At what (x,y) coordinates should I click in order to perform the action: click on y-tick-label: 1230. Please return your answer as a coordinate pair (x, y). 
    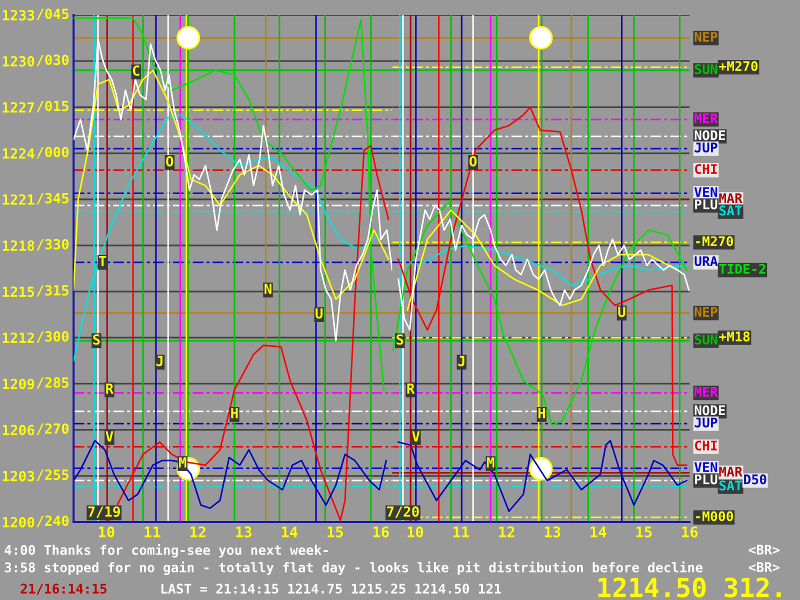
    Looking at the image, I should click on (18, 61).